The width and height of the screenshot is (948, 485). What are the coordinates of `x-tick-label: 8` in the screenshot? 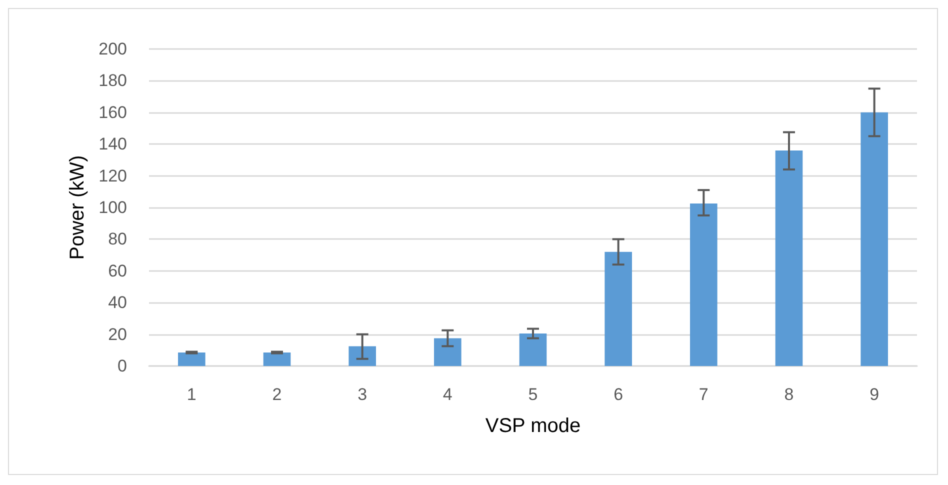 It's located at (789, 394).